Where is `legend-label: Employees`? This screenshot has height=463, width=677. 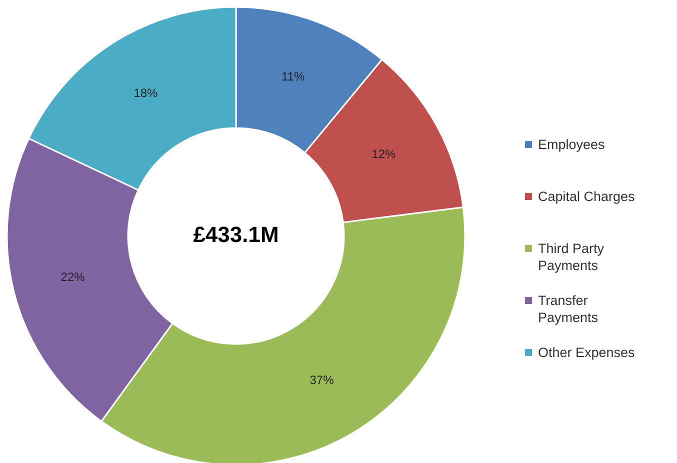 legend-label: Employees is located at coordinates (572, 144).